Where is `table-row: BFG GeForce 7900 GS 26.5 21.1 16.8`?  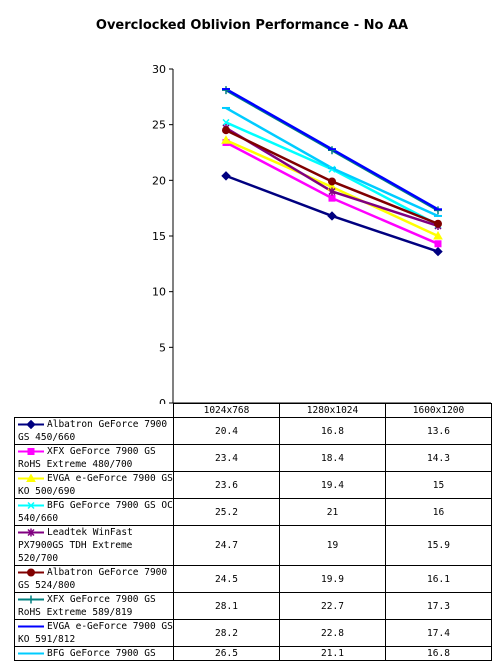 table-row: BFG GeForce 7900 GS 26.5 21.1 16.8 is located at coordinates (253, 653).